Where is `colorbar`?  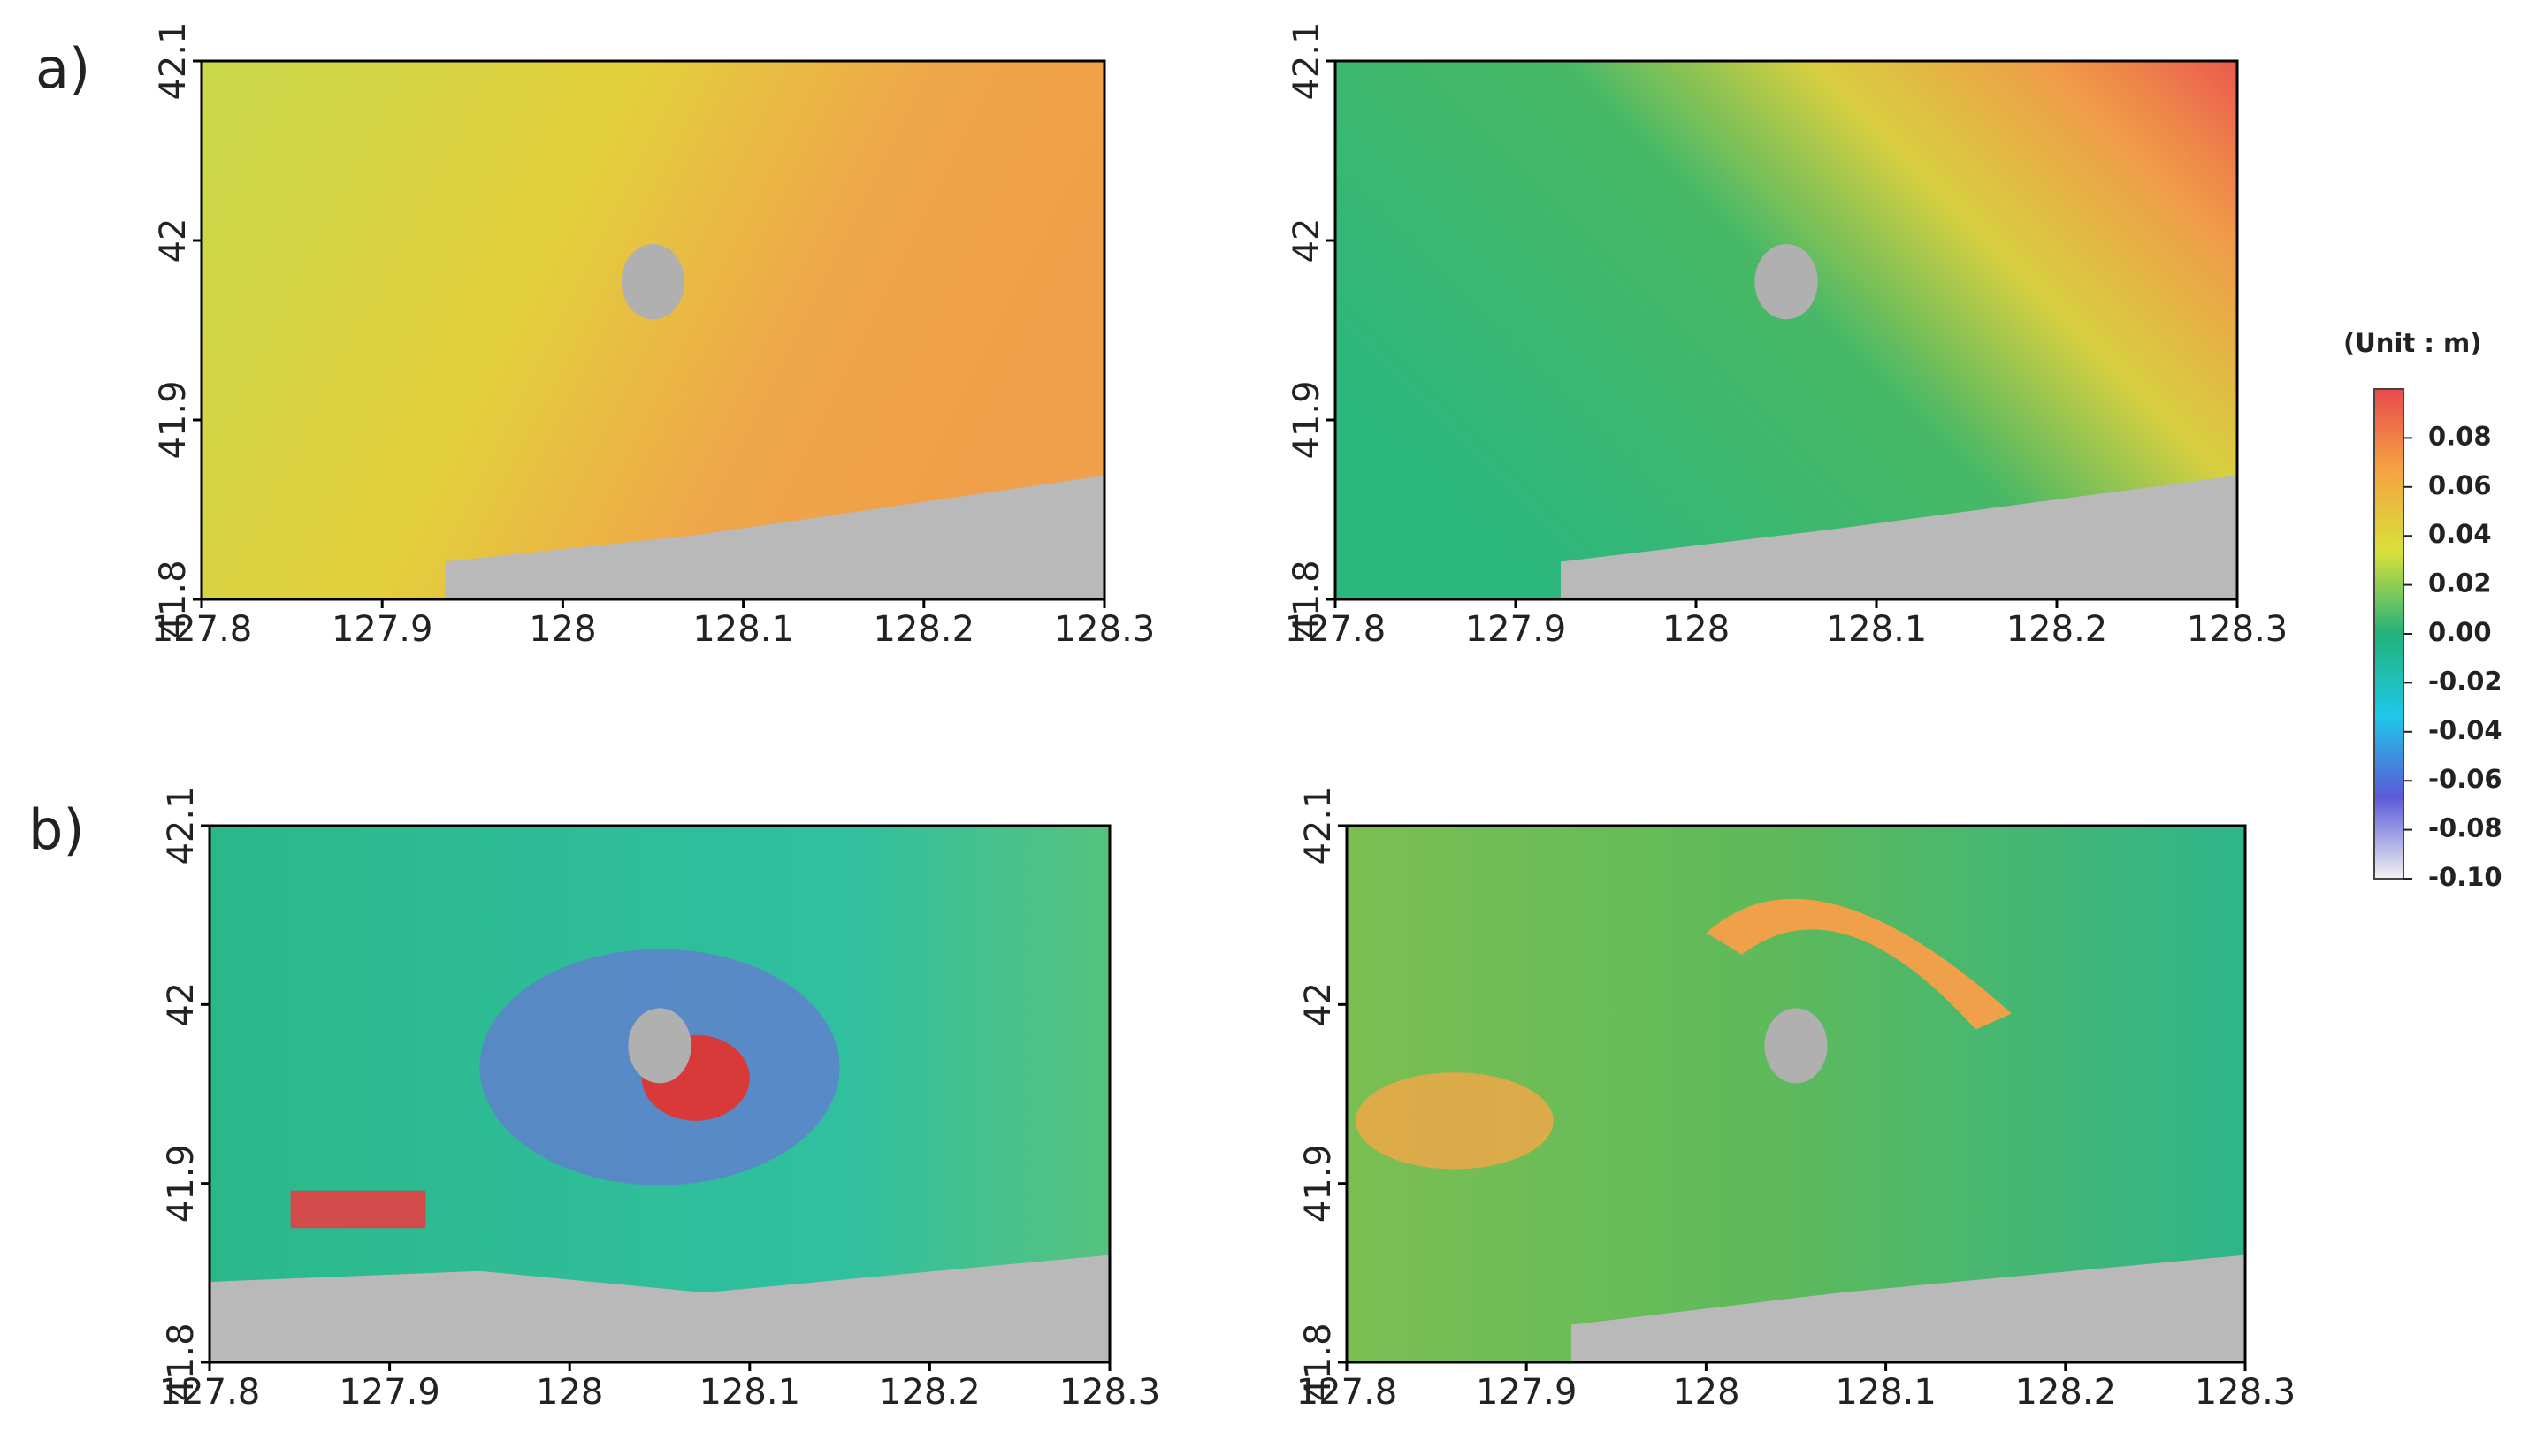
colorbar is located at coordinates (2389, 634).